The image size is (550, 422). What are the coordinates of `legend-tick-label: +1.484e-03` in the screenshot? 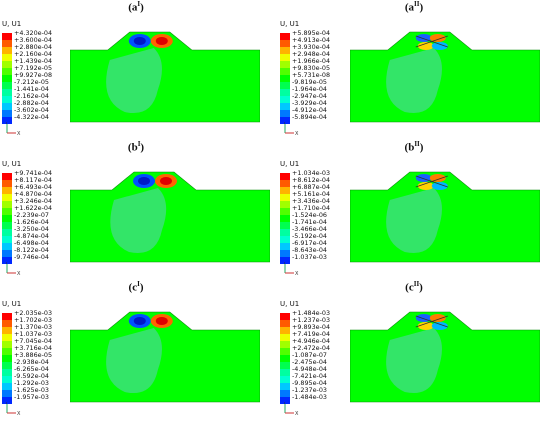 It's located at (311, 313).